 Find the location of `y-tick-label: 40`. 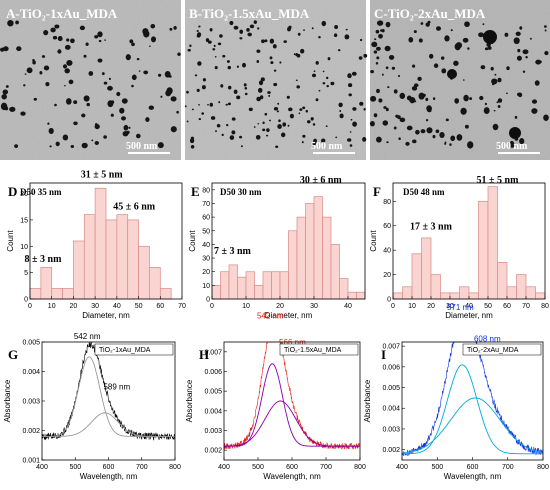

y-tick-label: 40 is located at coordinates (206, 245).